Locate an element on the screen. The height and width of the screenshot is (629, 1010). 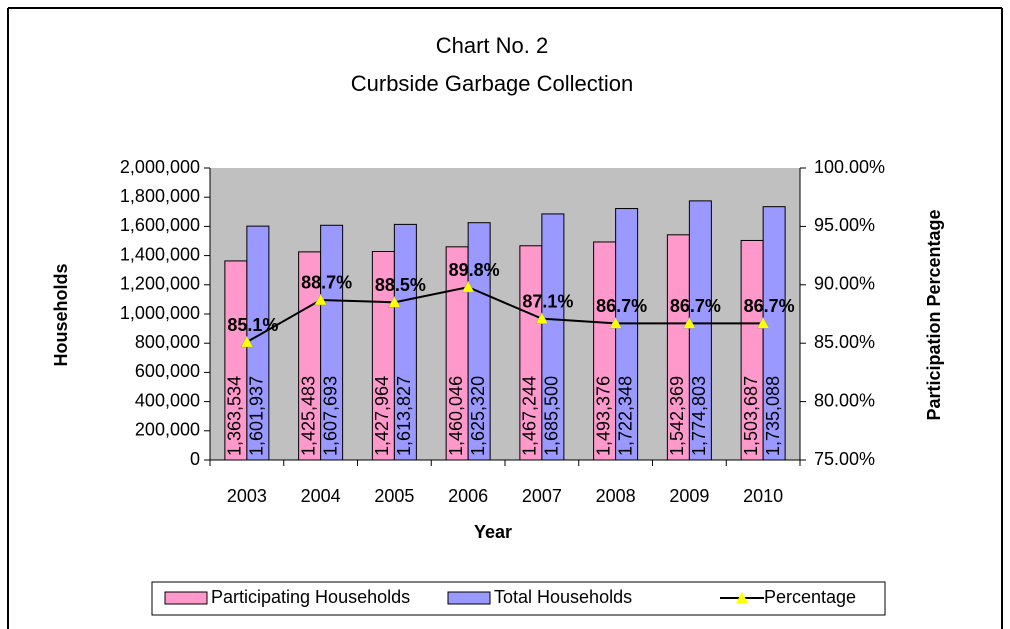
y-axis-title: Households is located at coordinates (61, 314).